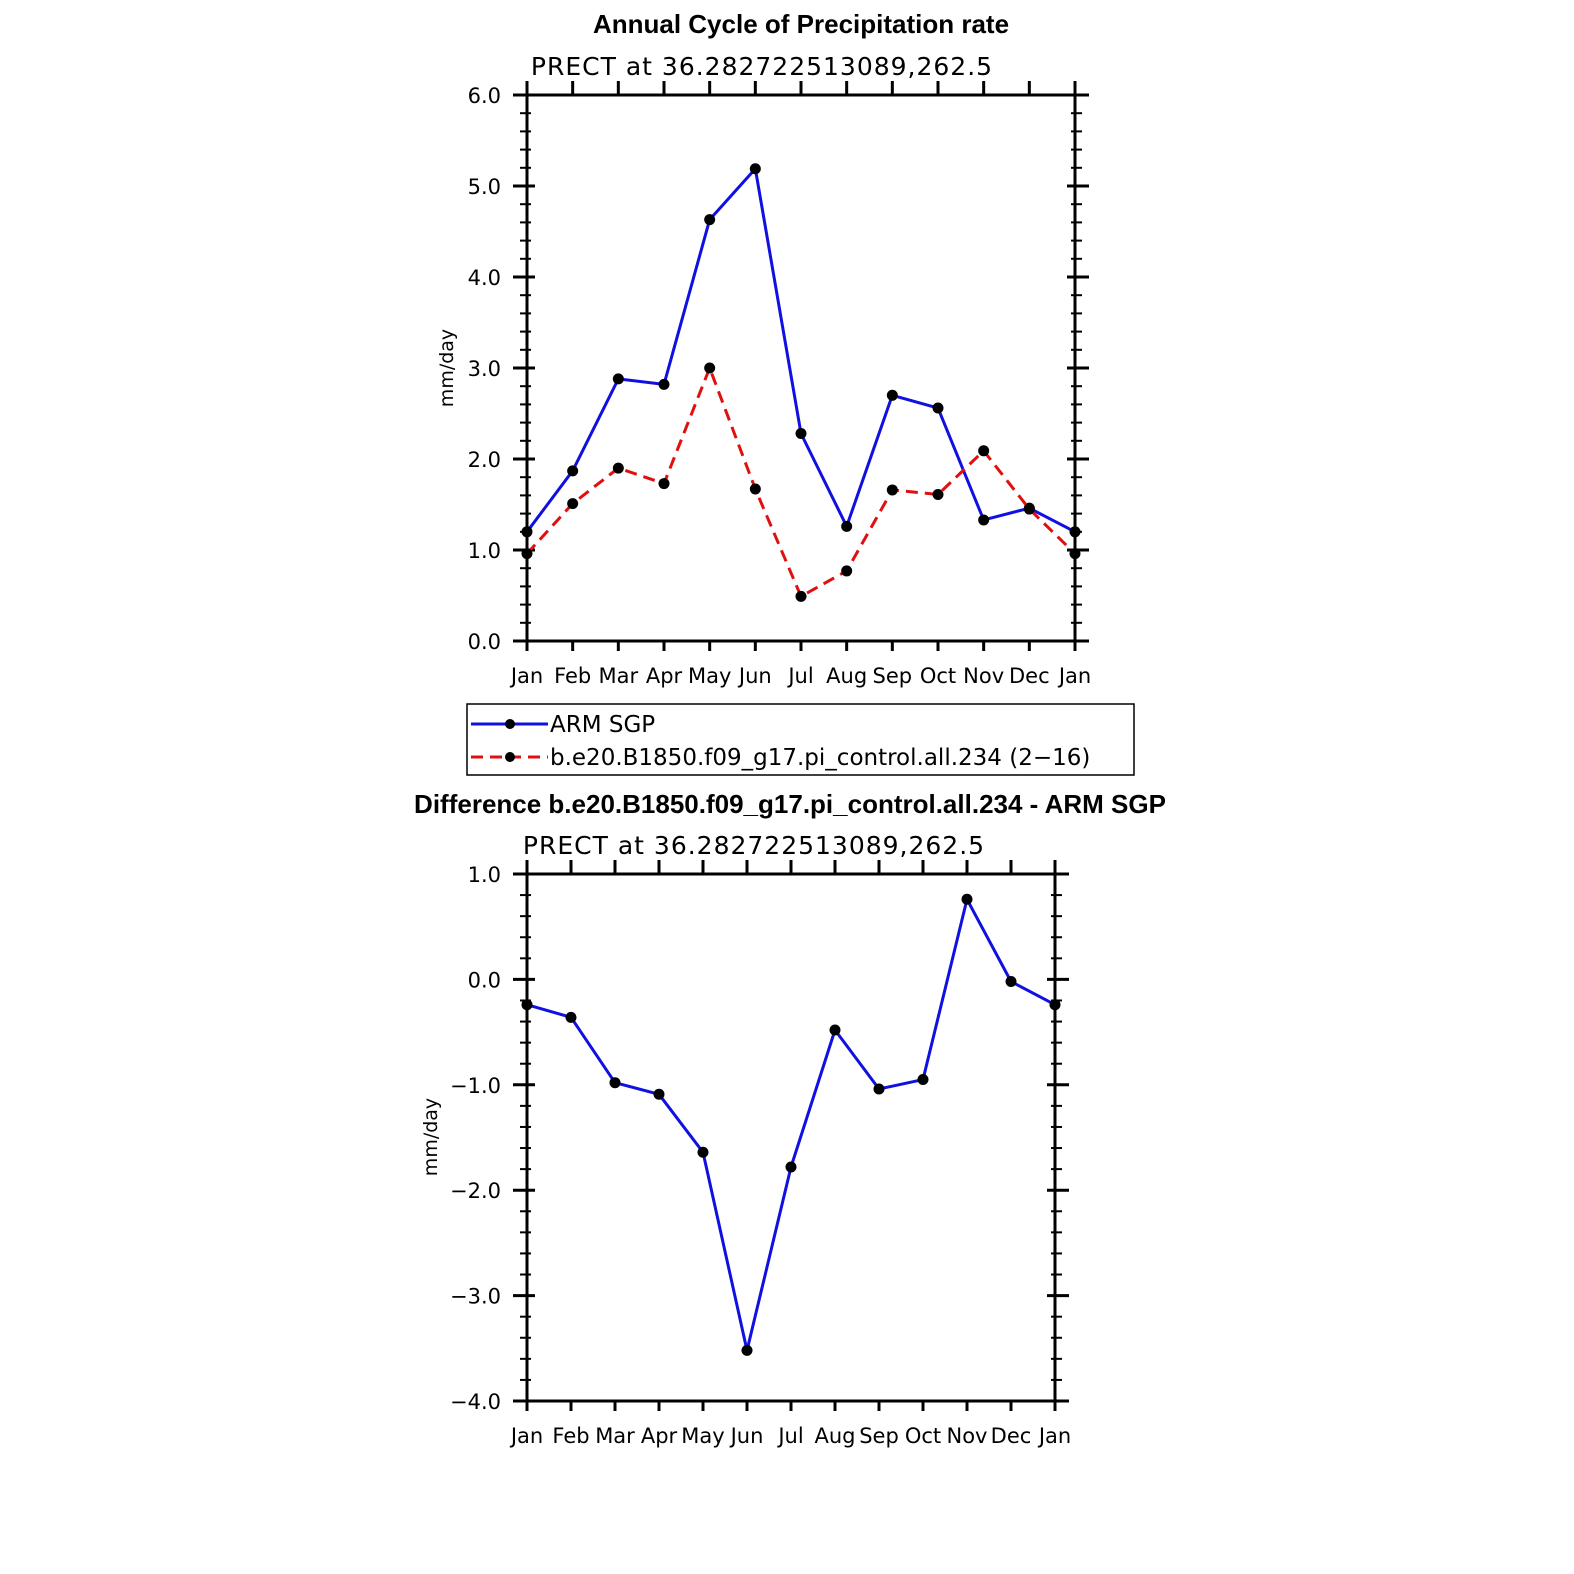  What do you see at coordinates (879, 1436) in the screenshot?
I see `chart2-xtick-label: Sep` at bounding box center [879, 1436].